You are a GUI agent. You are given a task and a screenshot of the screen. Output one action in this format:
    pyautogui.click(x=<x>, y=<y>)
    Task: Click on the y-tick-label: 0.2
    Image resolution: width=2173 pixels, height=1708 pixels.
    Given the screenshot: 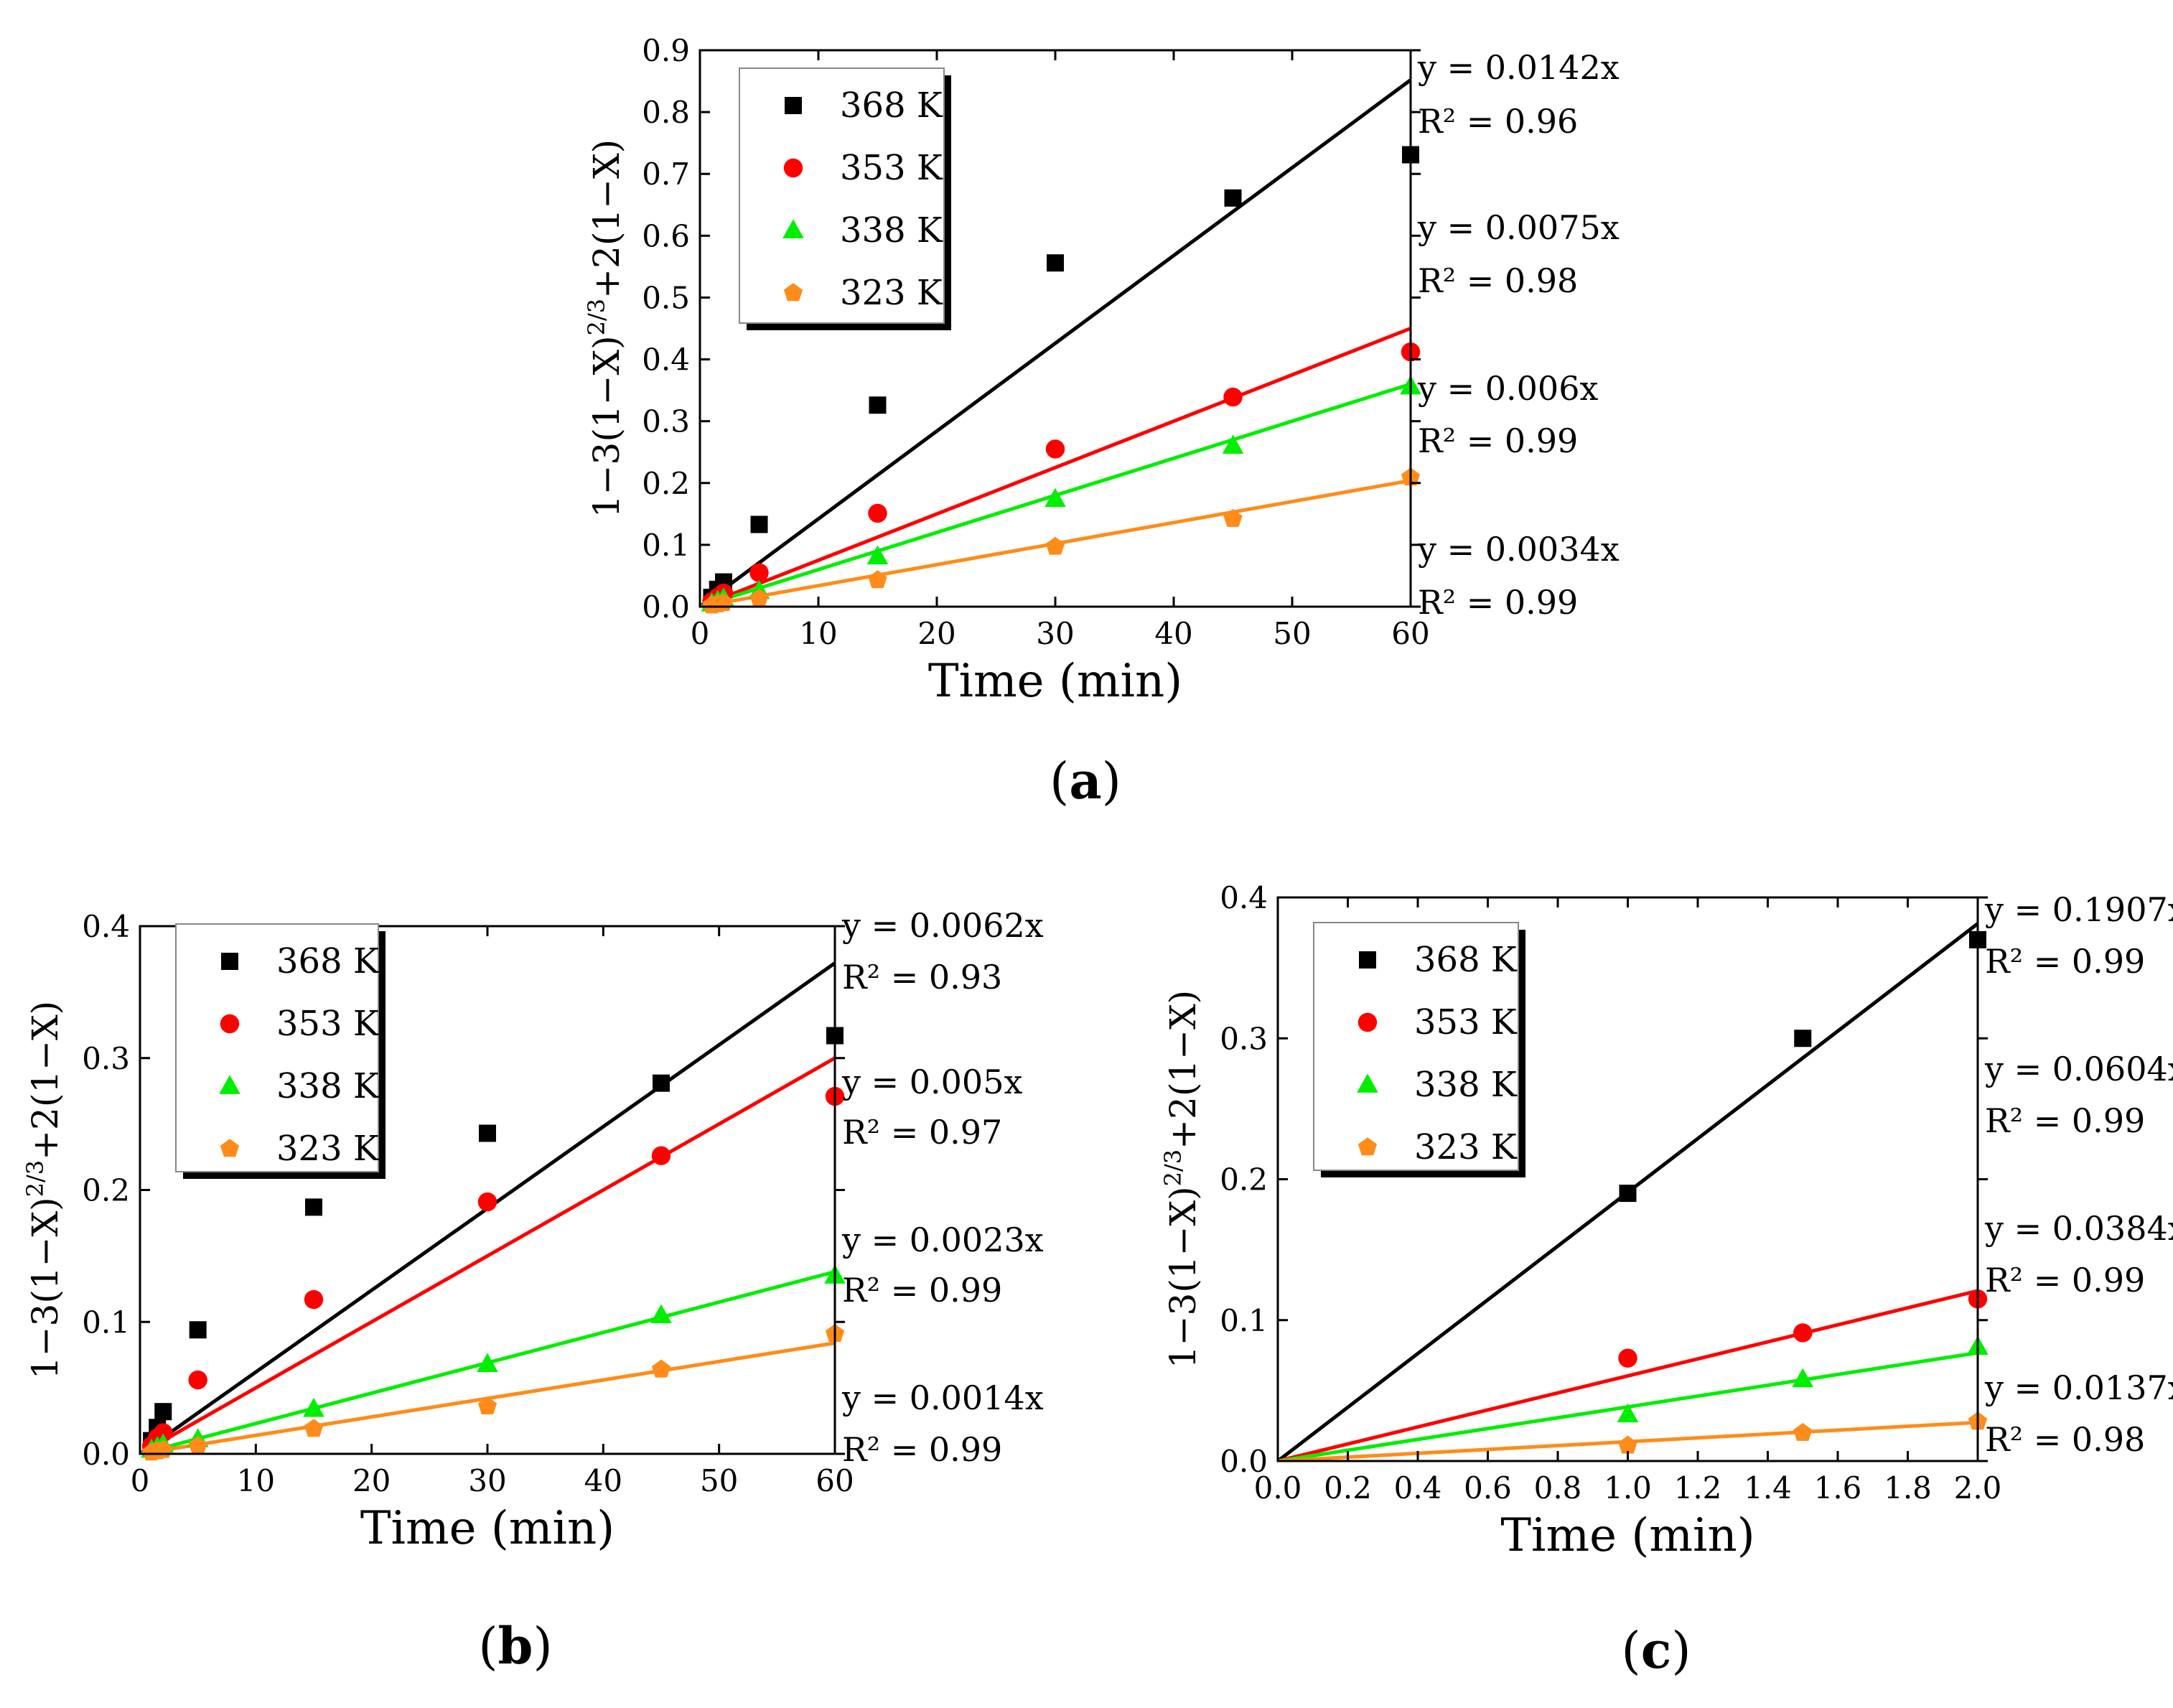 What is the action you would take?
    pyautogui.click(x=106, y=1190)
    